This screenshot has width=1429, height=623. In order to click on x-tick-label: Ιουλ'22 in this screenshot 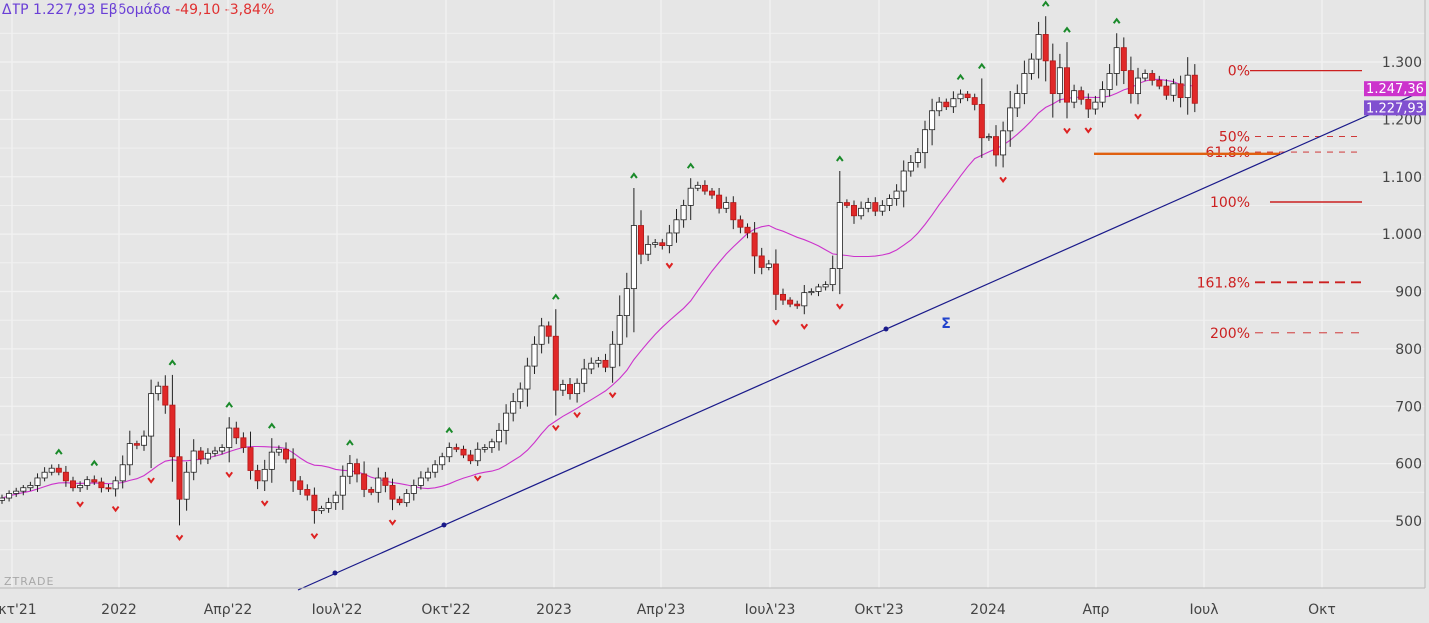, I will do `click(337, 610)`.